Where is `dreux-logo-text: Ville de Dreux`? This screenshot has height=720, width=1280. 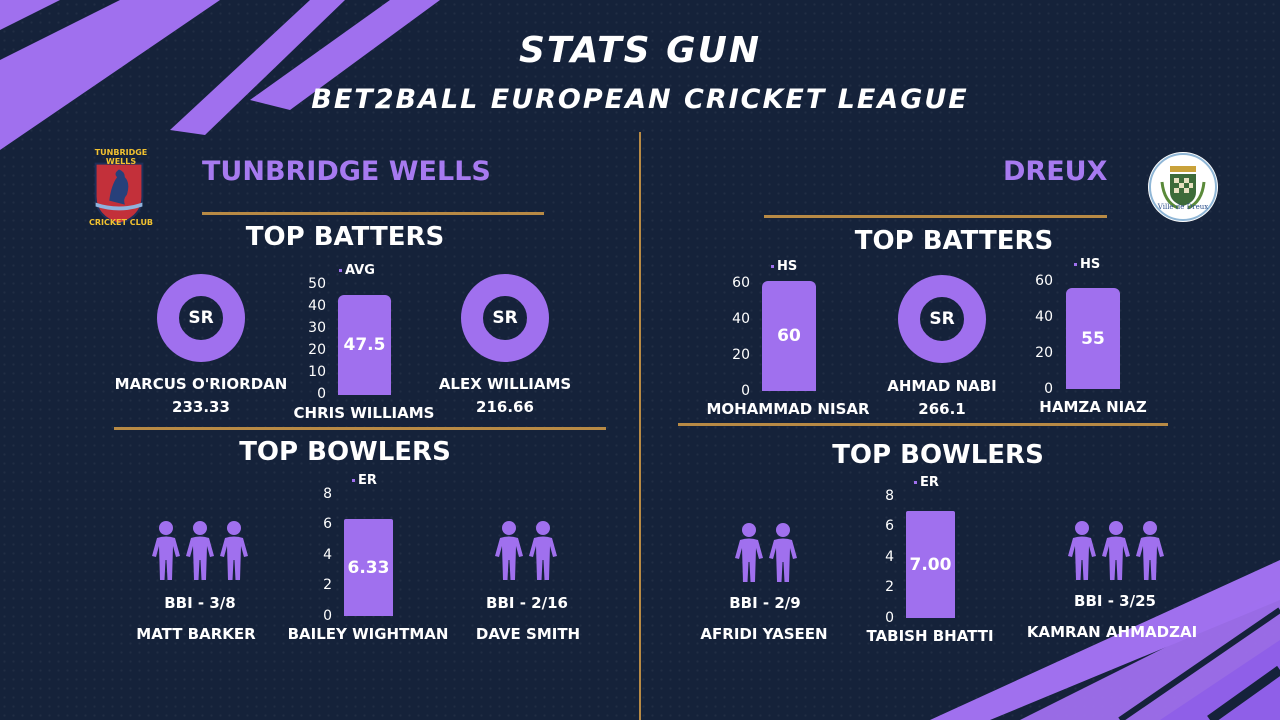
dreux-logo-text: Ville de Dreux is located at coordinates (1183, 207).